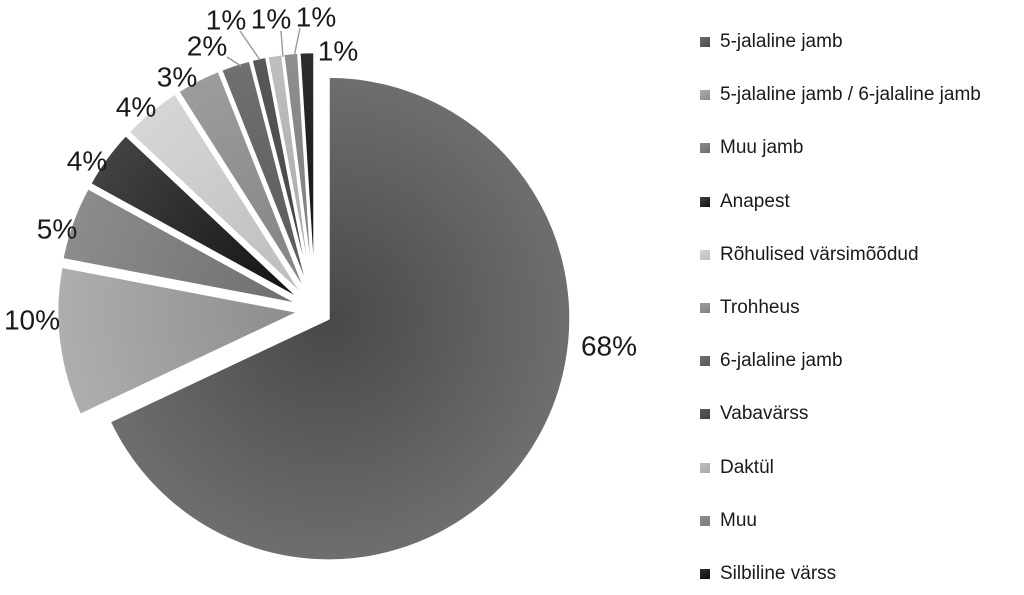 This screenshot has width=1024, height=595. What do you see at coordinates (265, 178) in the screenshot?
I see `pie-slice-6-jalaline-jamb` at bounding box center [265, 178].